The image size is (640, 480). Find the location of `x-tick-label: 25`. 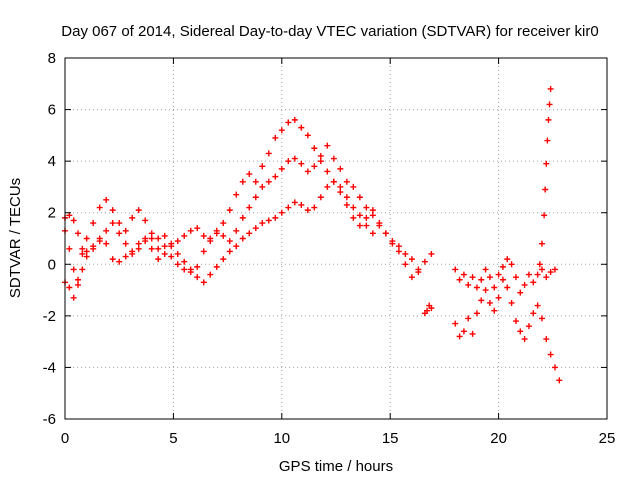

x-tick-label: 25 is located at coordinates (607, 438).